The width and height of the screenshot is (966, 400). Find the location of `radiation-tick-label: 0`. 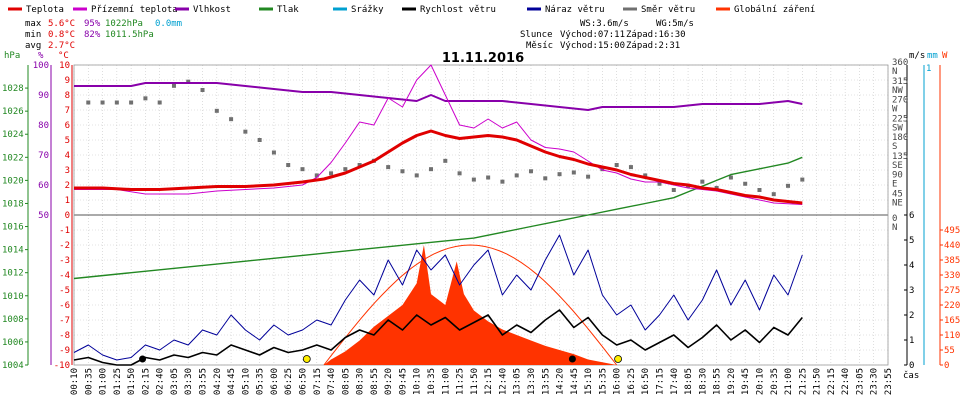

radiation-tick-label: 0 is located at coordinates (946, 366).